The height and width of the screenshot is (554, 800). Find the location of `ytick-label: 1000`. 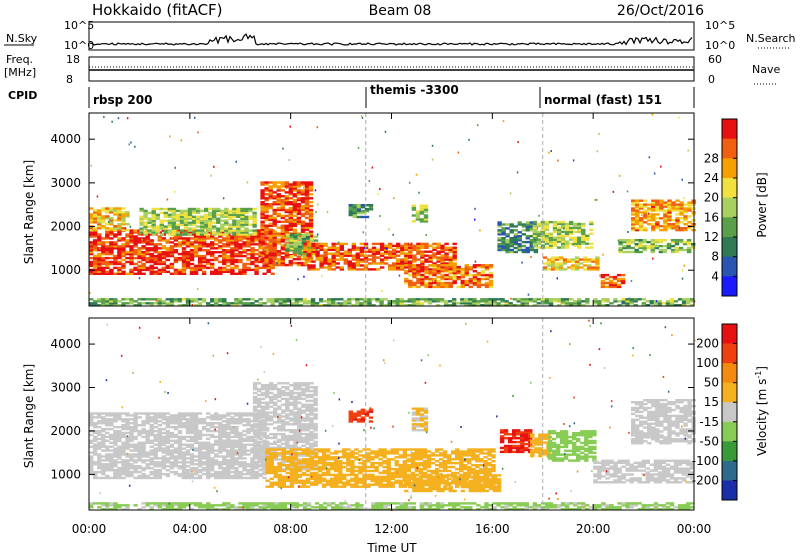

ytick-label: 1000 is located at coordinates (65, 270).